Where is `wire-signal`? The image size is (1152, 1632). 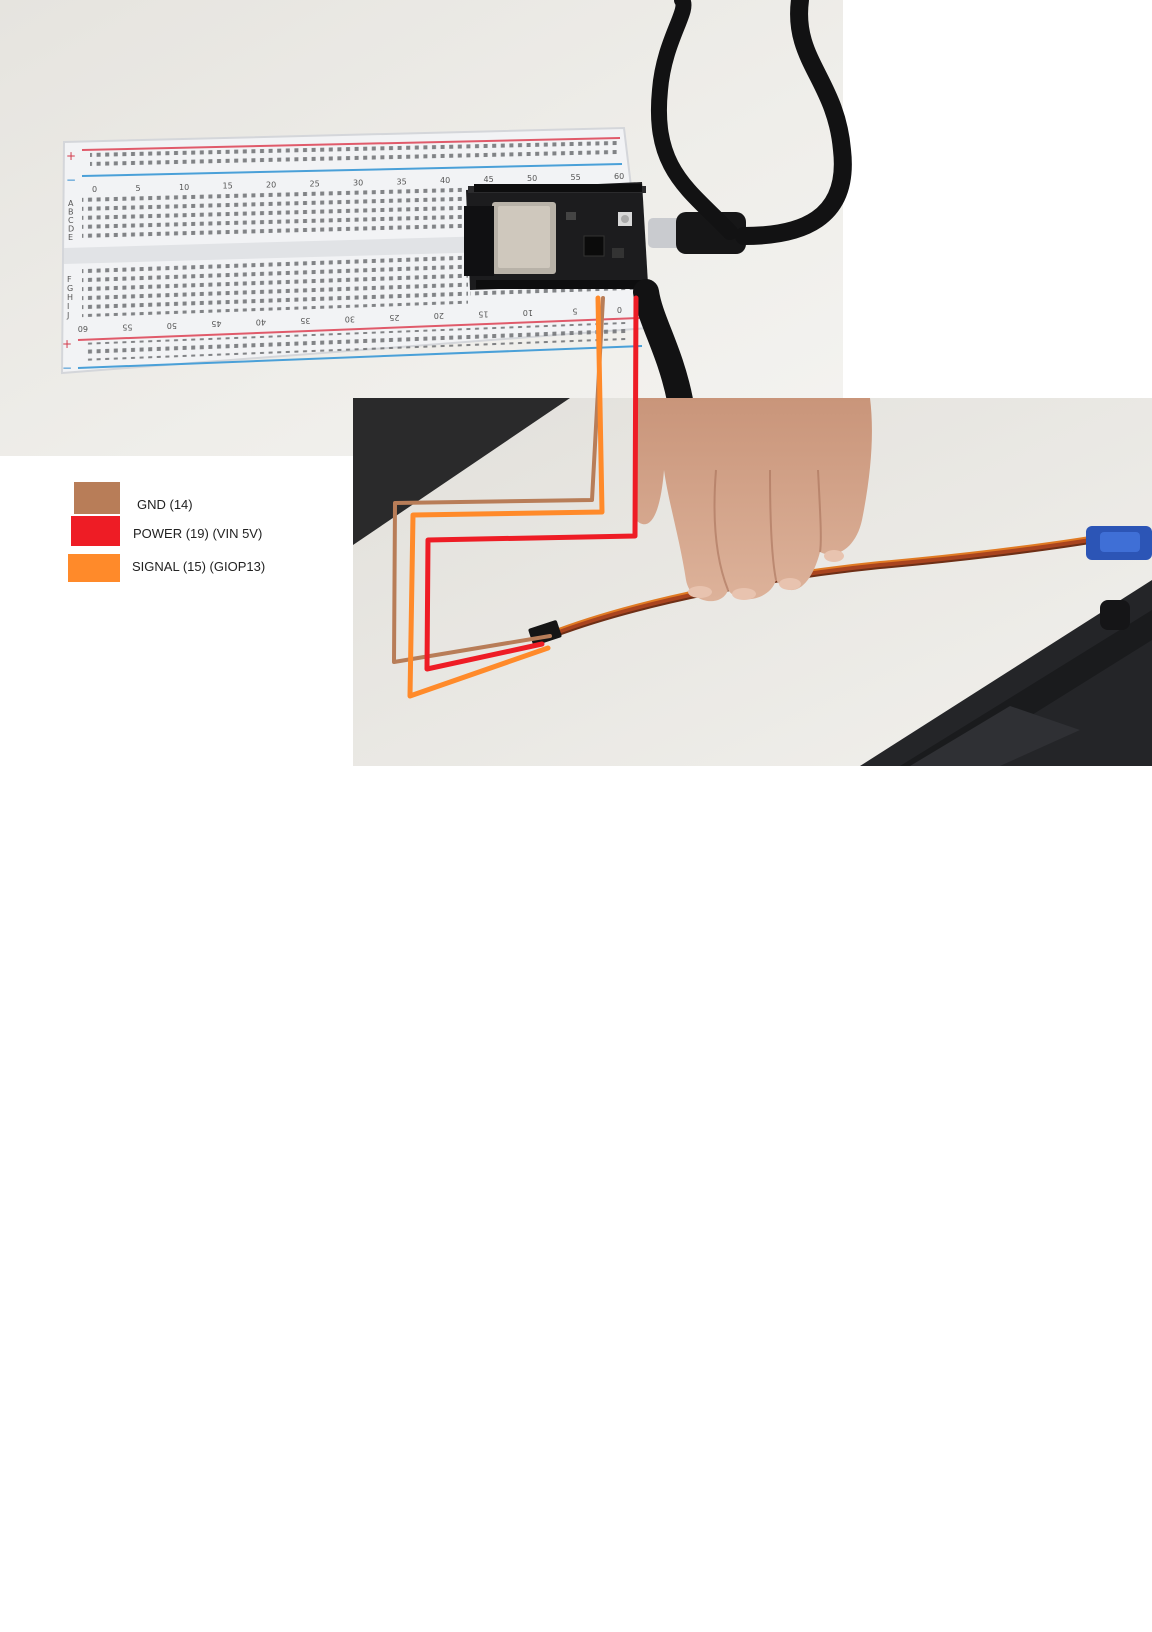
wire-signal is located at coordinates (506, 497).